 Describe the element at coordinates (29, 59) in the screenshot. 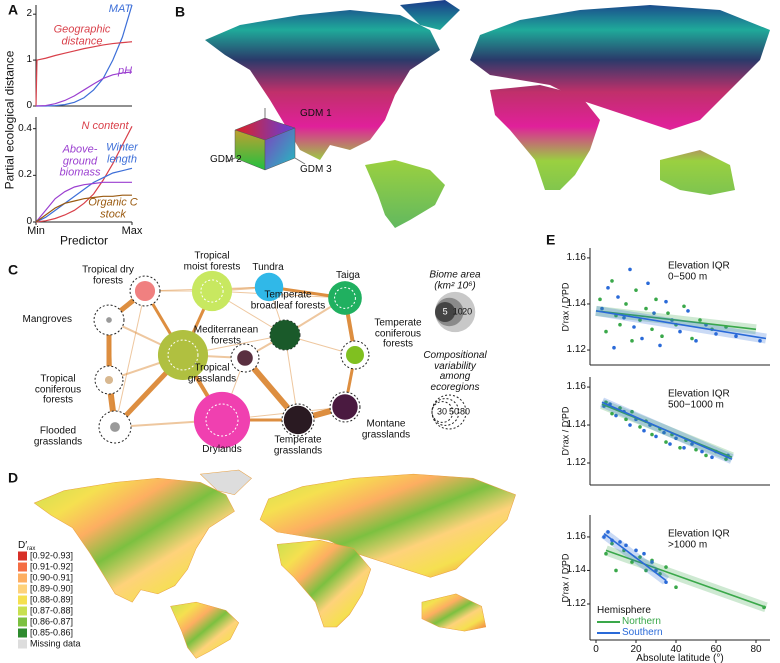

I see `y-tick-label: 1` at that location.